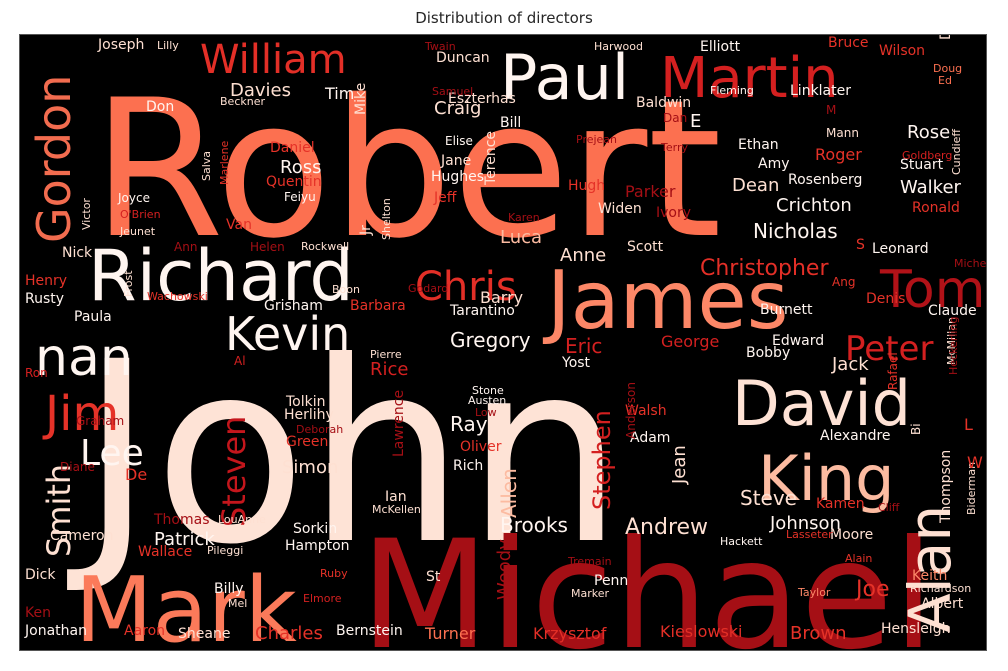 The width and height of the screenshot is (1008, 671). Describe the element at coordinates (524, 217) in the screenshot. I see `word-karen: Karen` at that location.